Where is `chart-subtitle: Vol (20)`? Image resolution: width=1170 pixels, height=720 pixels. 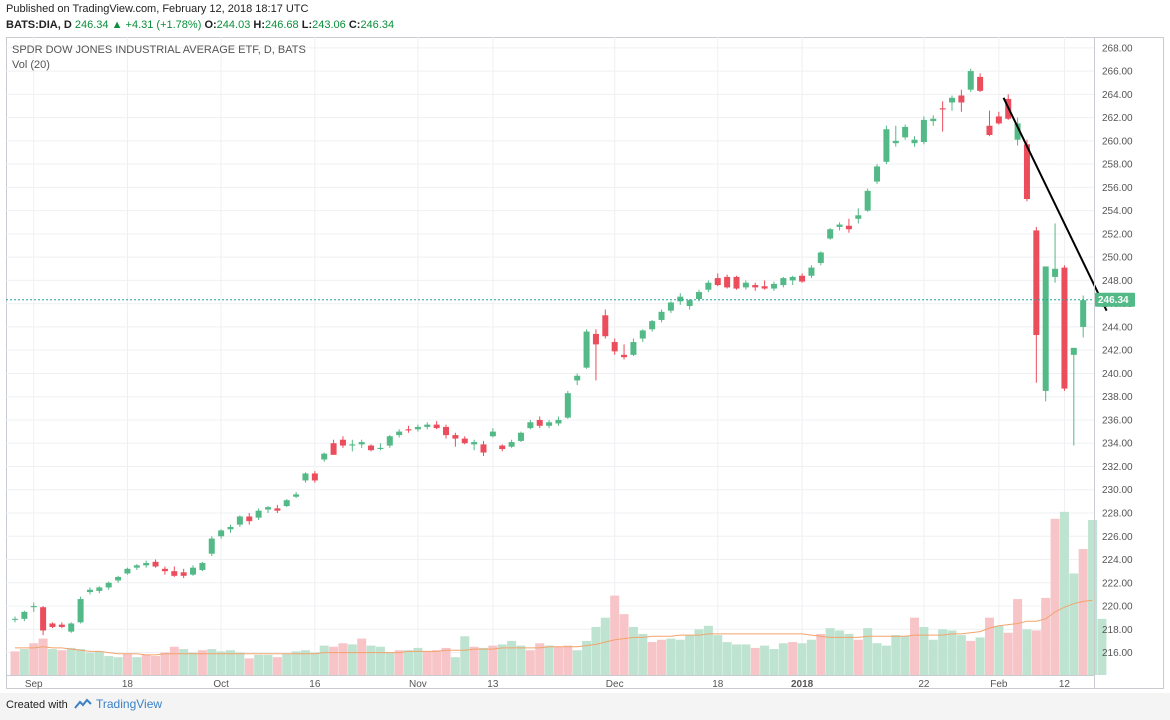 chart-subtitle: Vol (20) is located at coordinates (31, 65).